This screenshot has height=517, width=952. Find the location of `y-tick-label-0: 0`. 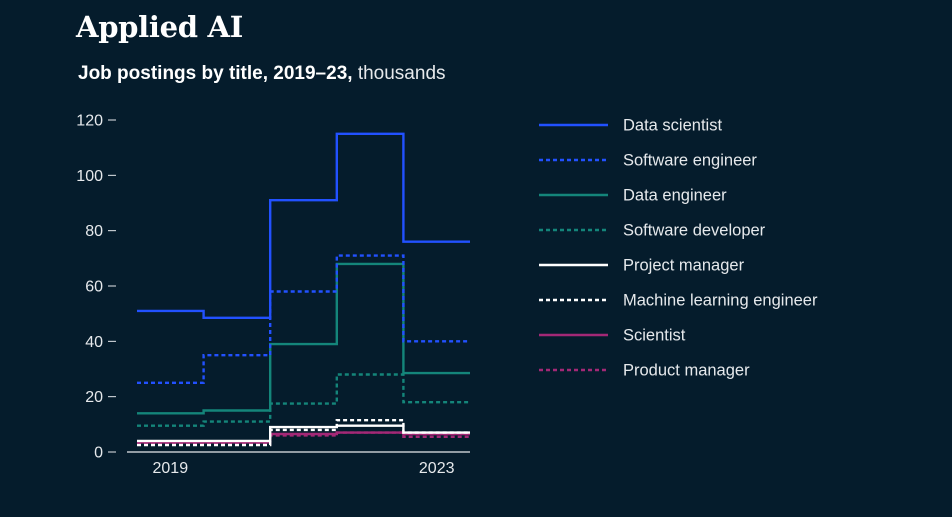

y-tick-label-0: 0 is located at coordinates (98, 453).